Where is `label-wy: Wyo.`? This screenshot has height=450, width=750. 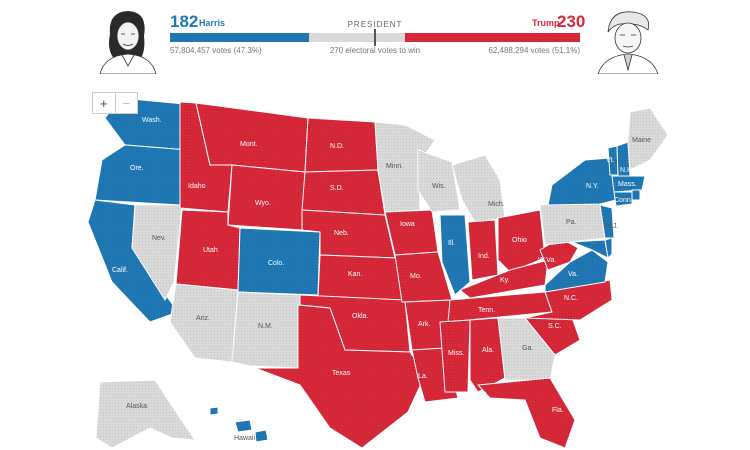
label-wy: Wyo. is located at coordinates (263, 203).